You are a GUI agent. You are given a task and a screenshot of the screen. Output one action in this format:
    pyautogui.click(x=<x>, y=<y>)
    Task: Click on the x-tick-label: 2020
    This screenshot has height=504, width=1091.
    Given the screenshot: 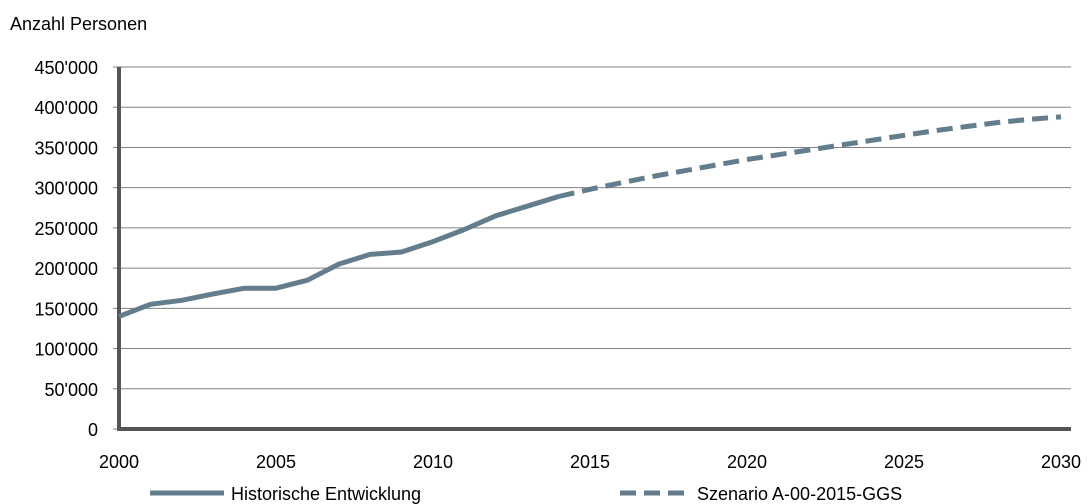 What is the action you would take?
    pyautogui.click(x=747, y=462)
    